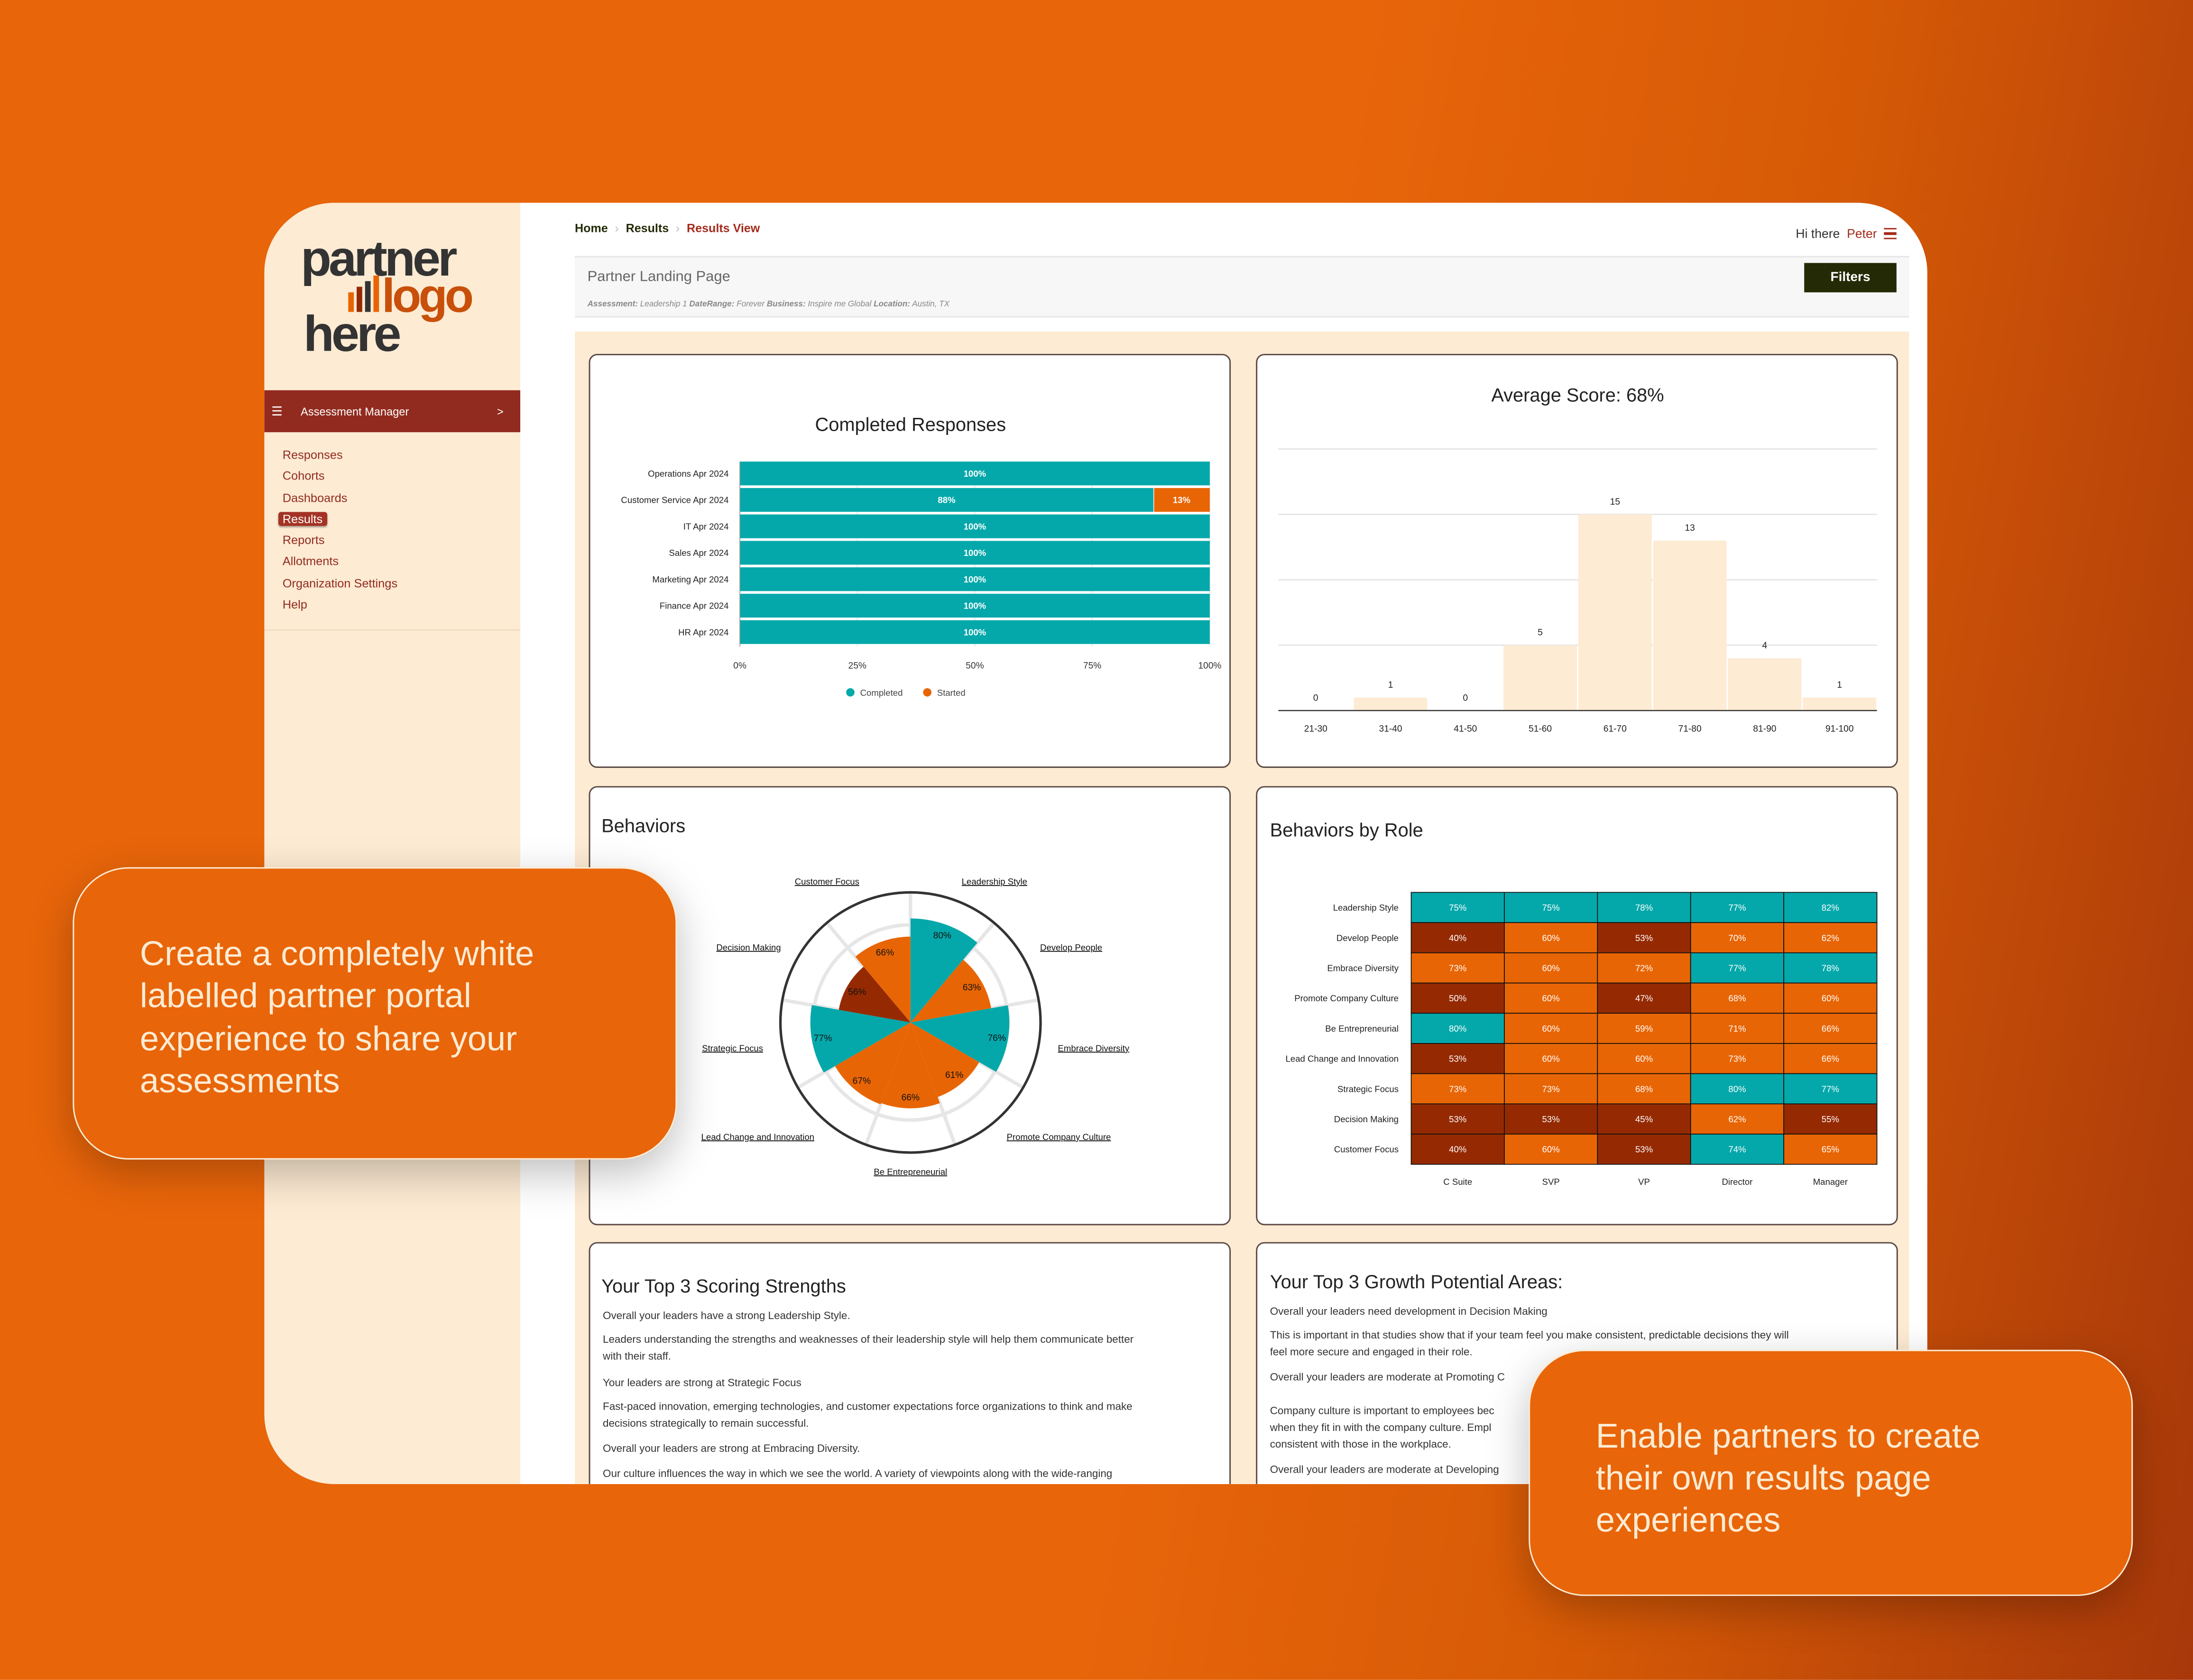 The height and width of the screenshot is (1680, 2193). What do you see at coordinates (1644, 1119) in the screenshot?
I see `cell-value-label: 45%` at bounding box center [1644, 1119].